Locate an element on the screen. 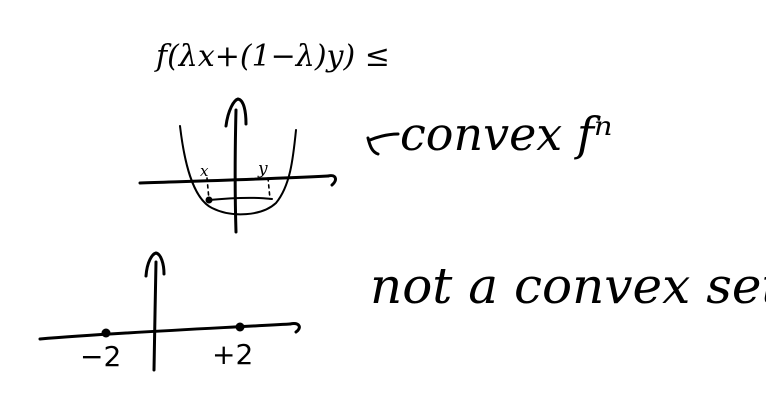 Image resolution: width=766 pixels, height=410 pixels. set-label: not a convex set is located at coordinates (568, 286).